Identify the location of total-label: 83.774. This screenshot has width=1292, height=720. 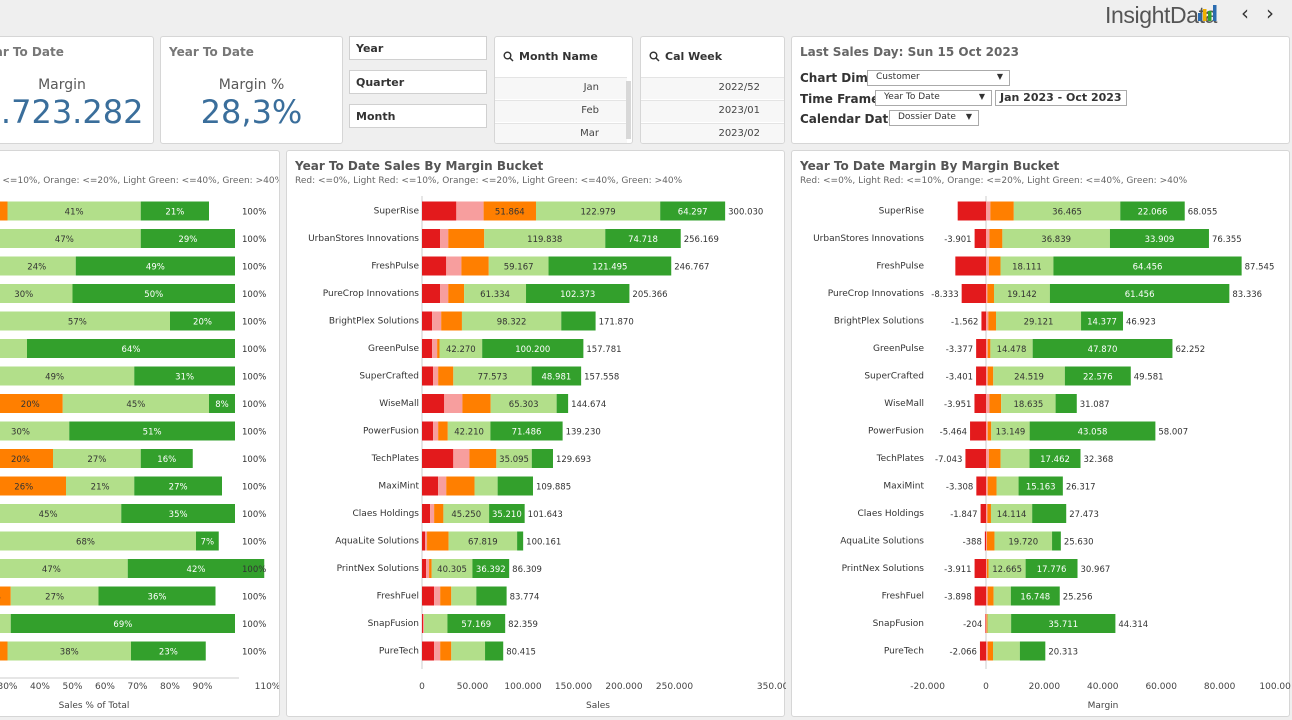
(525, 598).